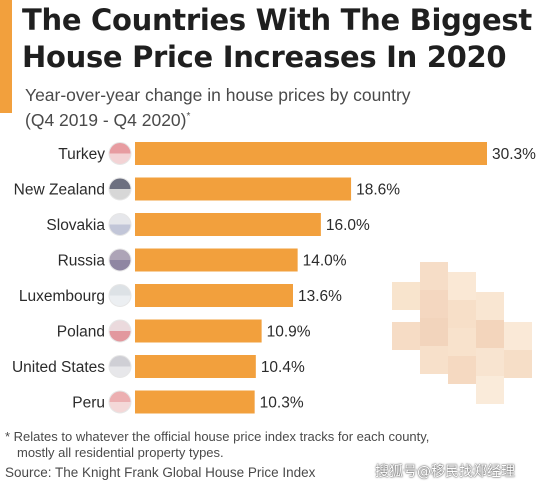  What do you see at coordinates (120, 260) in the screenshot?
I see `russia-flag-icon` at bounding box center [120, 260].